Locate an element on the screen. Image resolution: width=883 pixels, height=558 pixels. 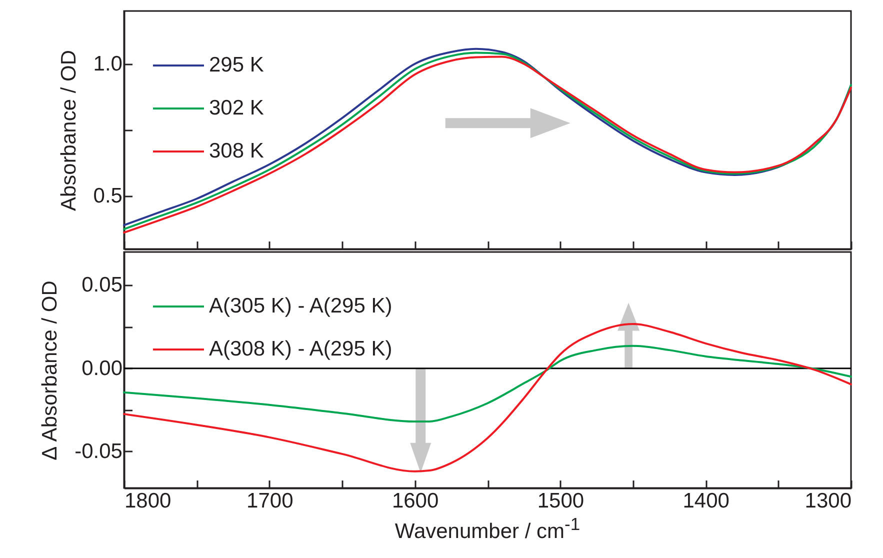
y-tick-label: 0.5 is located at coordinates (107, 196).